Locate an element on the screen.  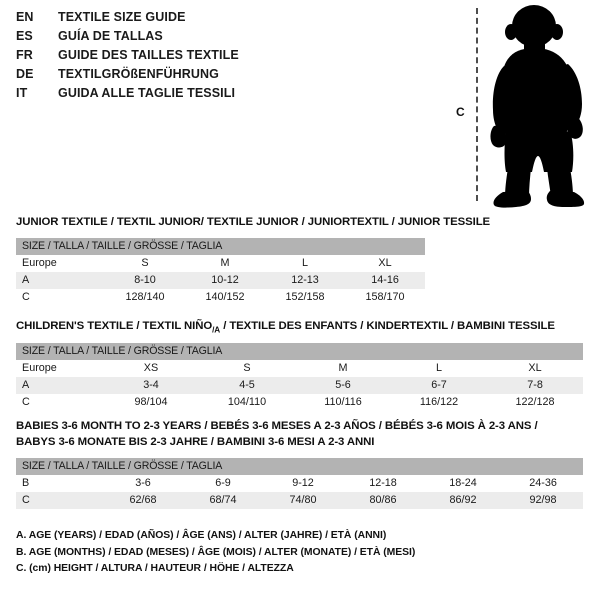
children-c-s: 104/110 is located at coordinates (247, 402).